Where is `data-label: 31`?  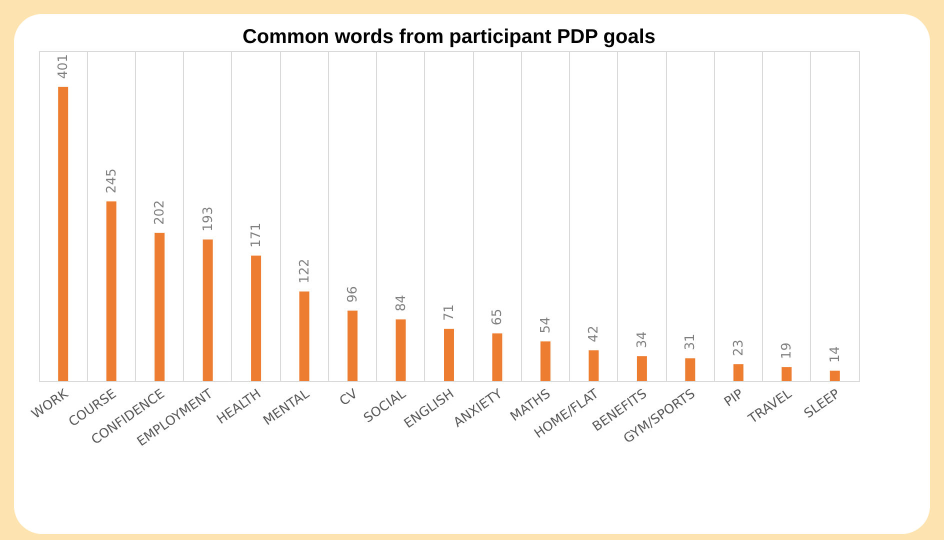
data-label: 31 is located at coordinates (690, 342).